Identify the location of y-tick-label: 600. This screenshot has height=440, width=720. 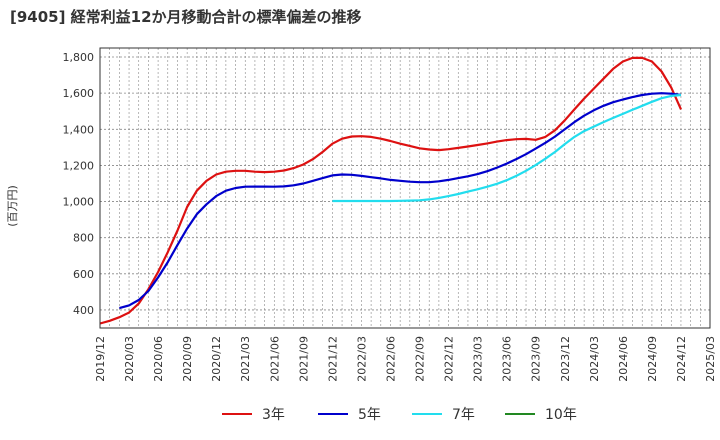
(83, 274).